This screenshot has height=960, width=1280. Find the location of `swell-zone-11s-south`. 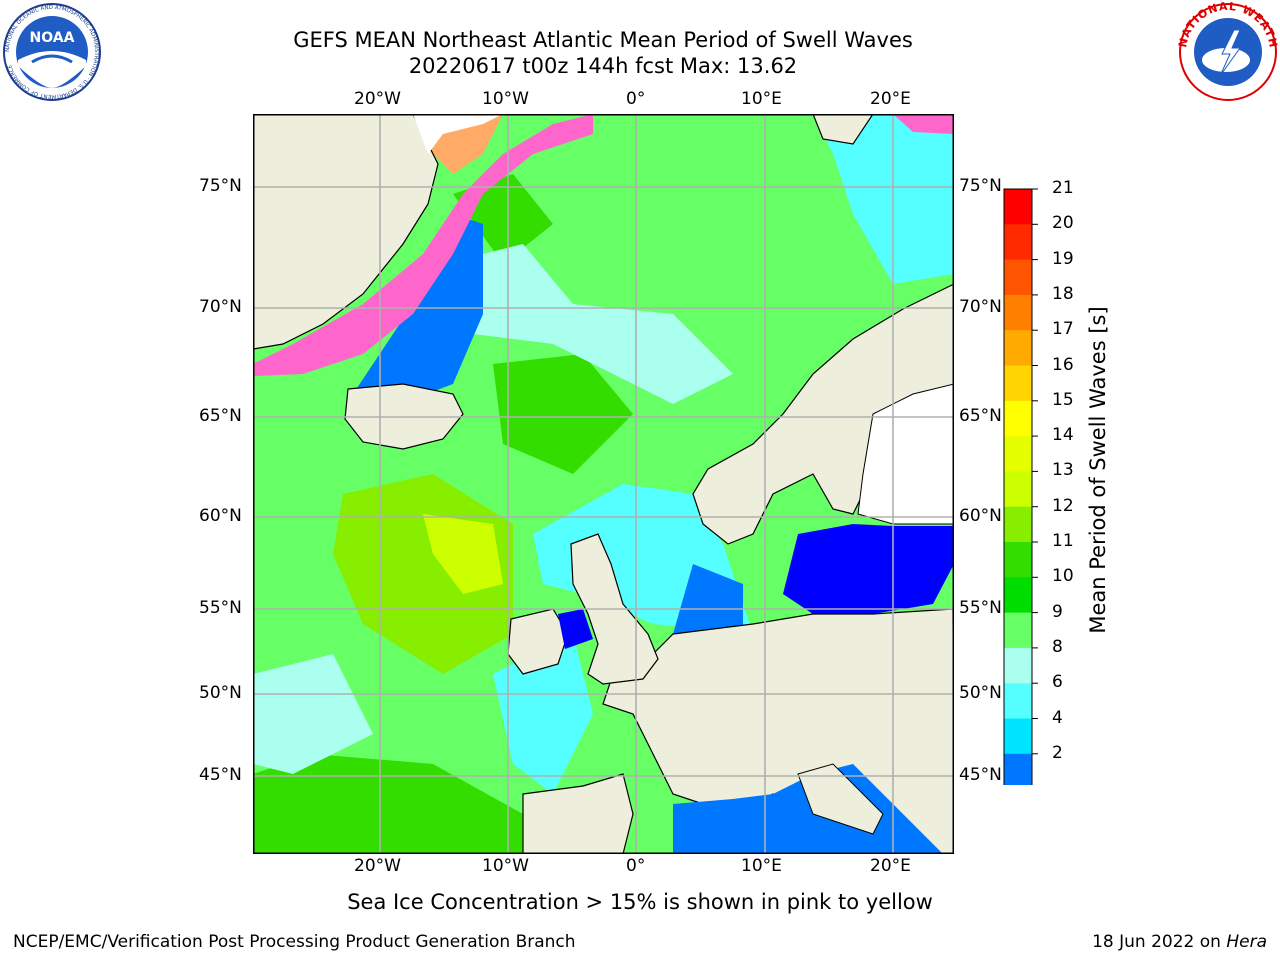

swell-zone-11s-south is located at coordinates (388, 804).